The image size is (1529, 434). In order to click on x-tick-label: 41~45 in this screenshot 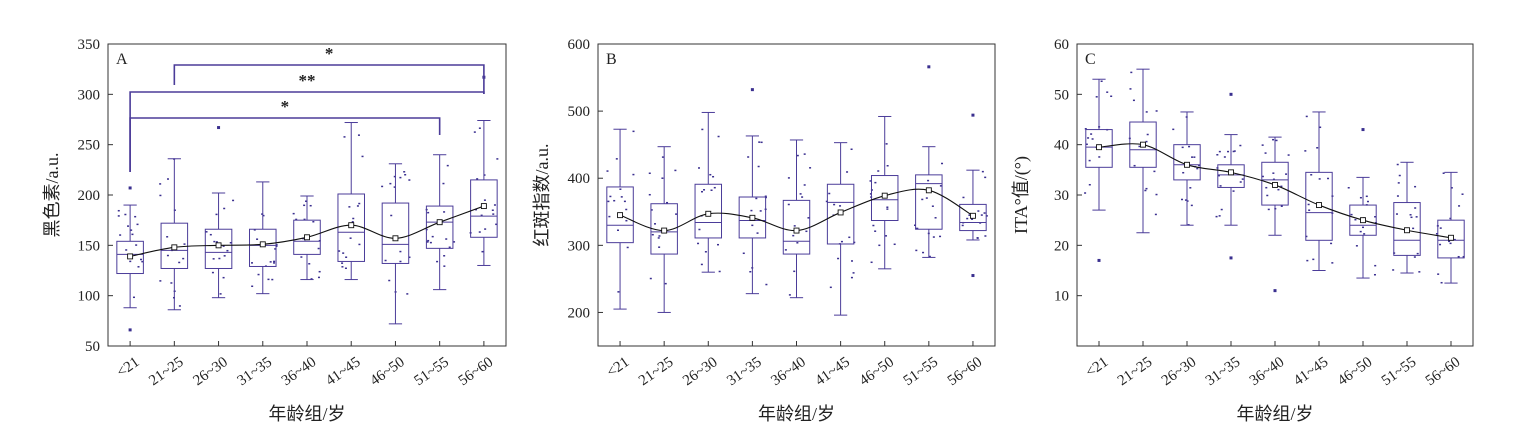, I will do `click(343, 371)`.